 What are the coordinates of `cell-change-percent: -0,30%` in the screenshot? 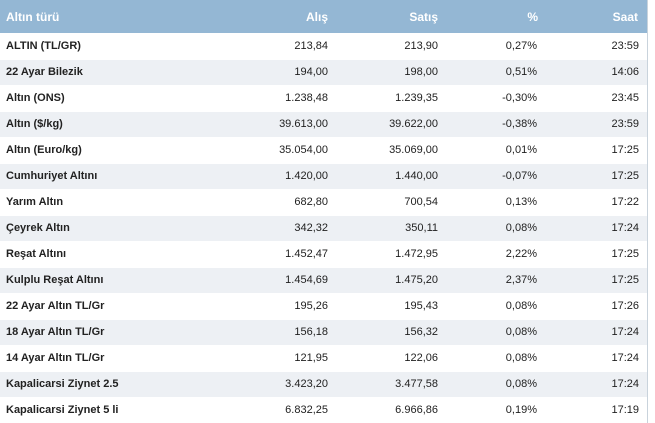 It's located at (489, 98).